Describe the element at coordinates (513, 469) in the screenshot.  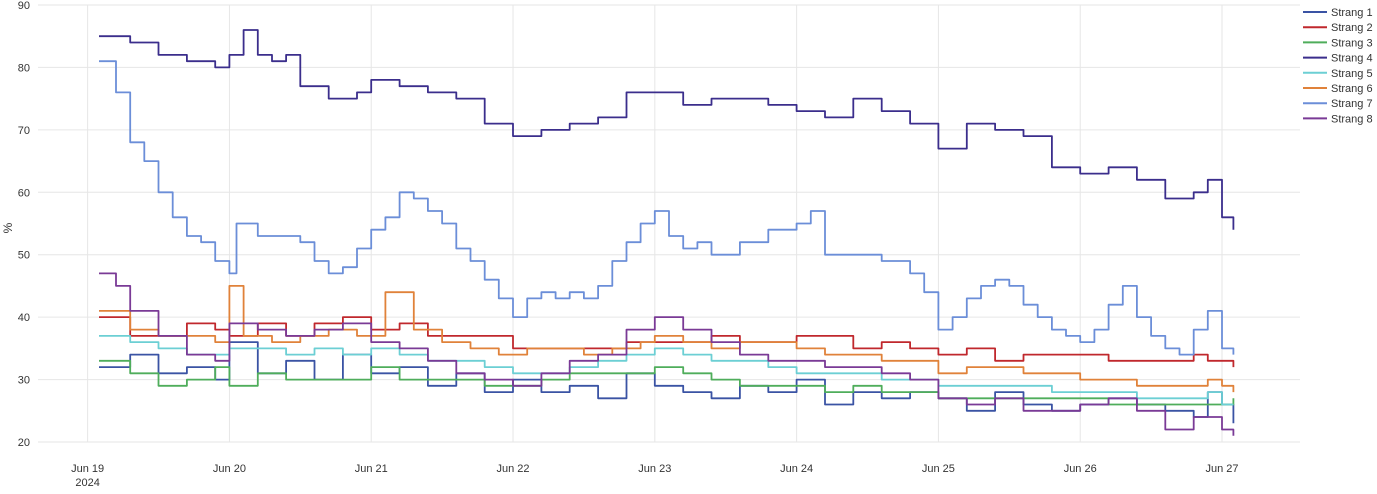
I see `x-tick-label: Jun 22` at that location.